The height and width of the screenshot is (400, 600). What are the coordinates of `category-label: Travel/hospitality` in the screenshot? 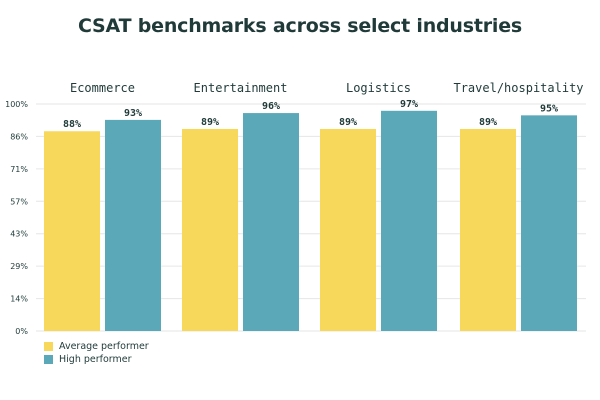 It's located at (518, 88).